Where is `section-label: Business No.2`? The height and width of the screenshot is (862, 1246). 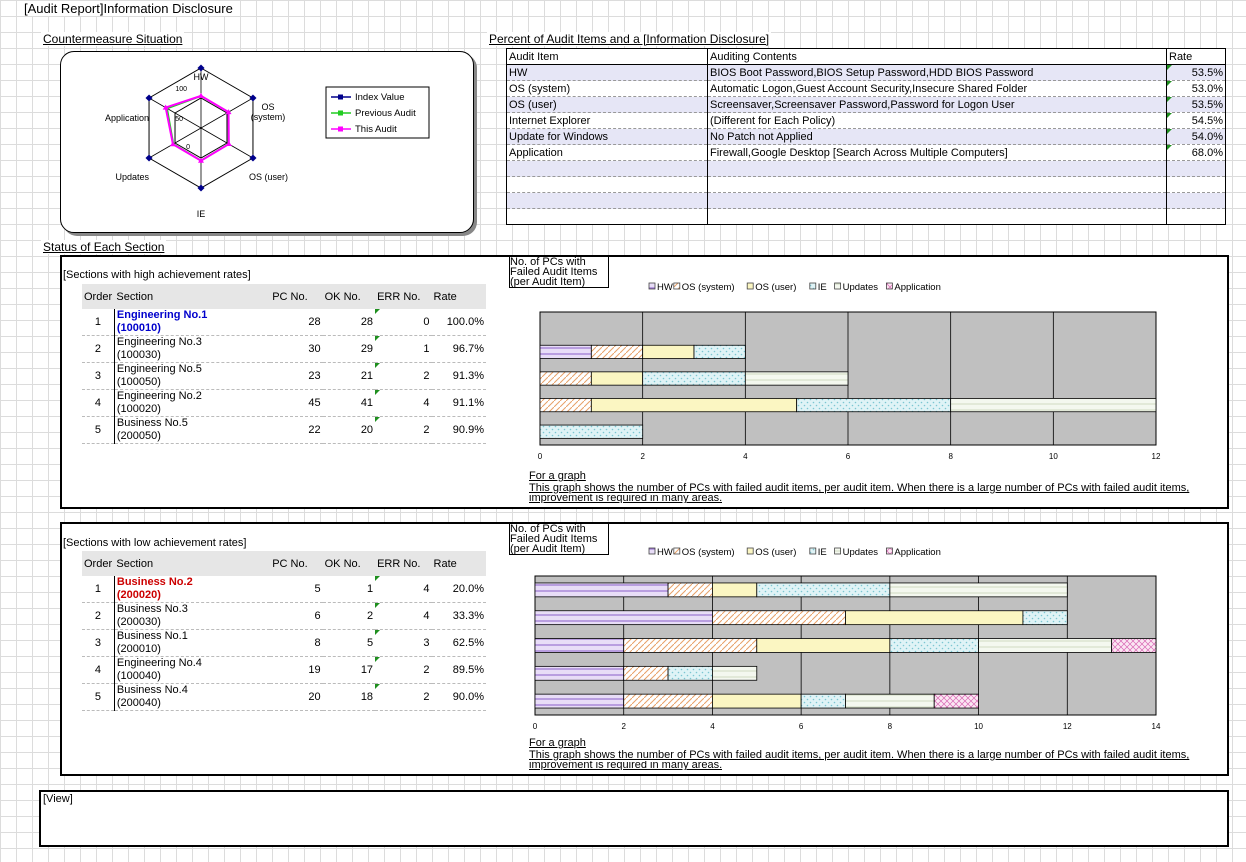 section-label: Business No.2 is located at coordinates (154, 582).